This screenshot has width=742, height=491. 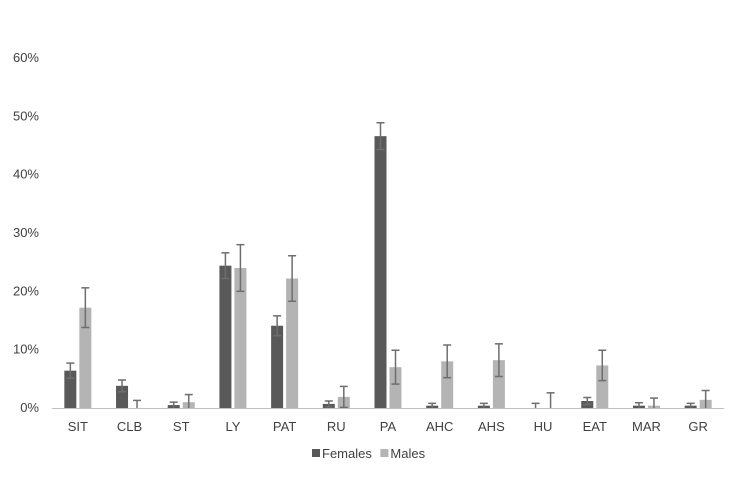 What do you see at coordinates (587, 401) in the screenshot?
I see `error-bar-females-eat` at bounding box center [587, 401].